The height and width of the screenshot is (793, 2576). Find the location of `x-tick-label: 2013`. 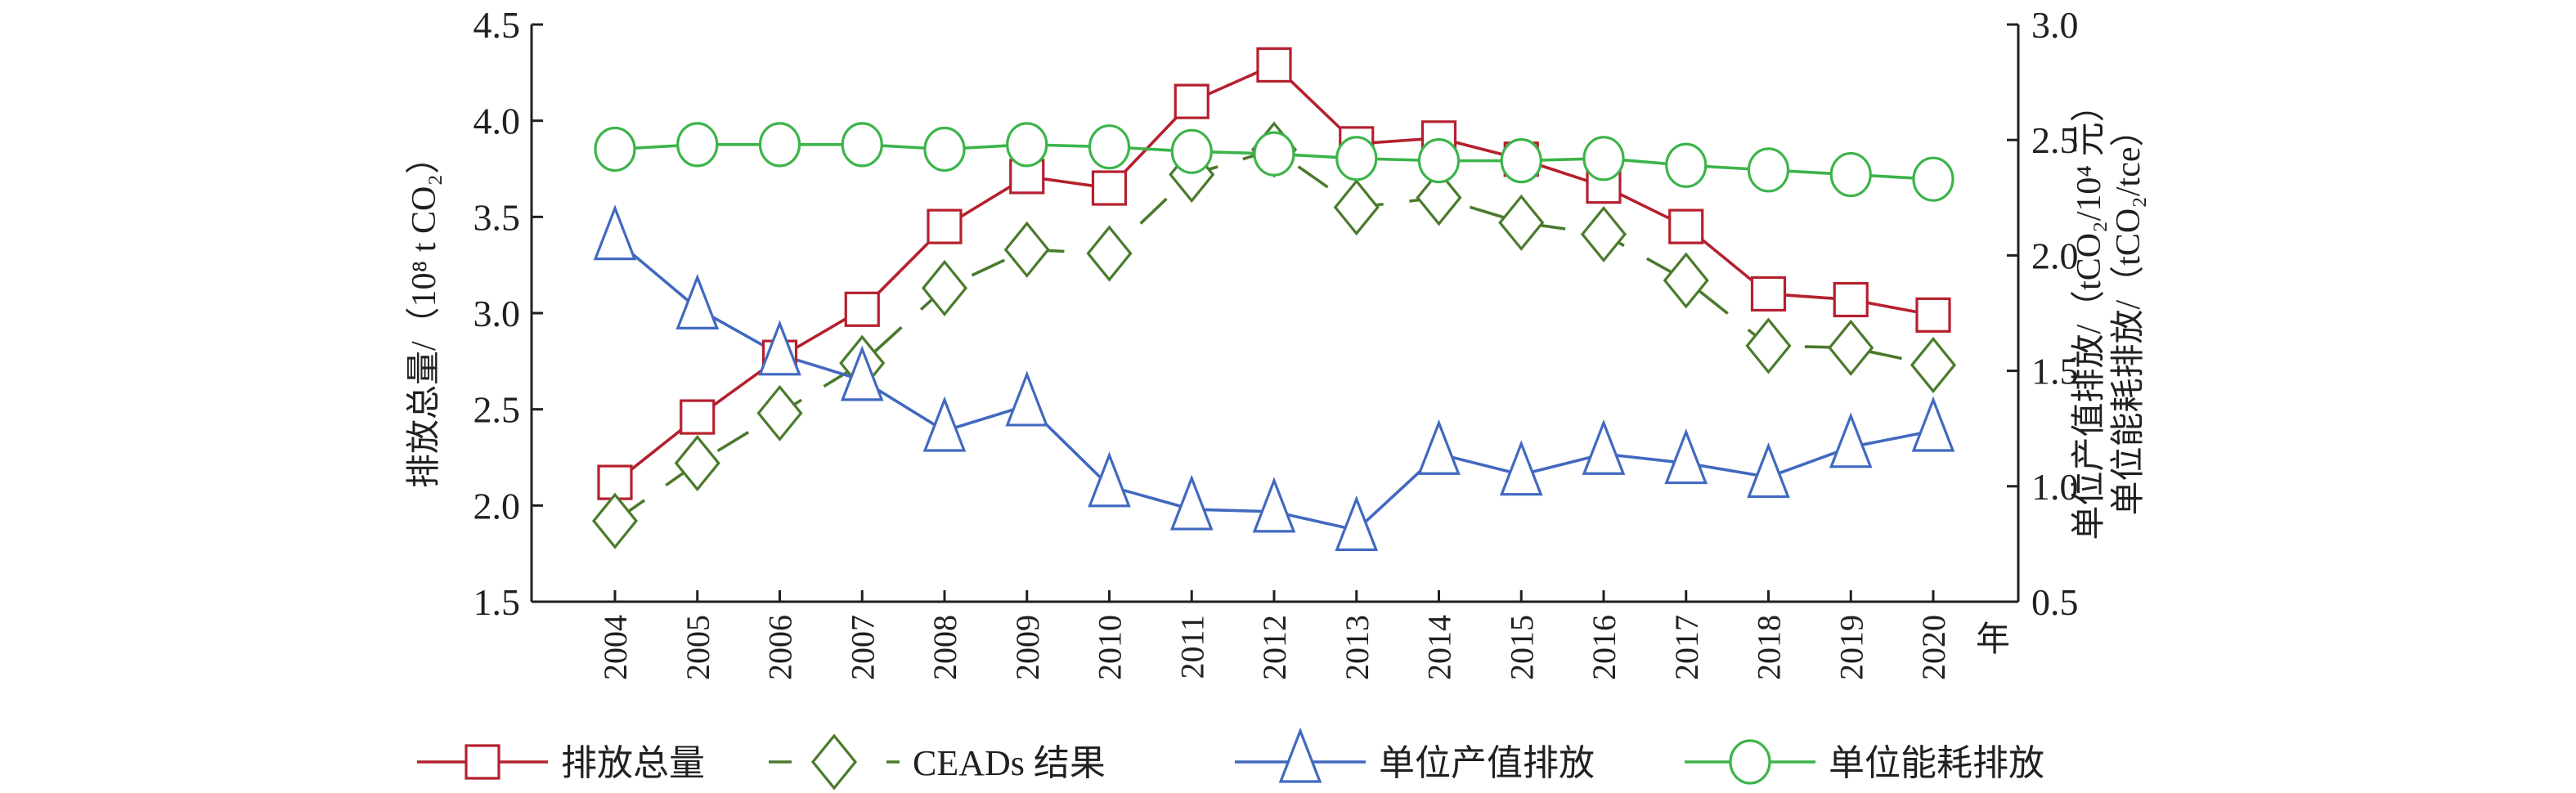

x-tick-label: 2013 is located at coordinates (1357, 647).